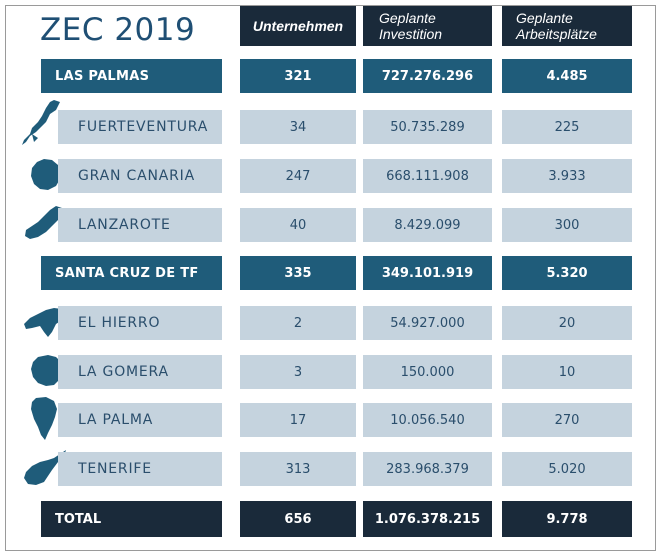 This screenshot has height=556, width=661. I want to click on table-row-total: TOTAL 656 1.076.378.215 9.778, so click(330, 519).